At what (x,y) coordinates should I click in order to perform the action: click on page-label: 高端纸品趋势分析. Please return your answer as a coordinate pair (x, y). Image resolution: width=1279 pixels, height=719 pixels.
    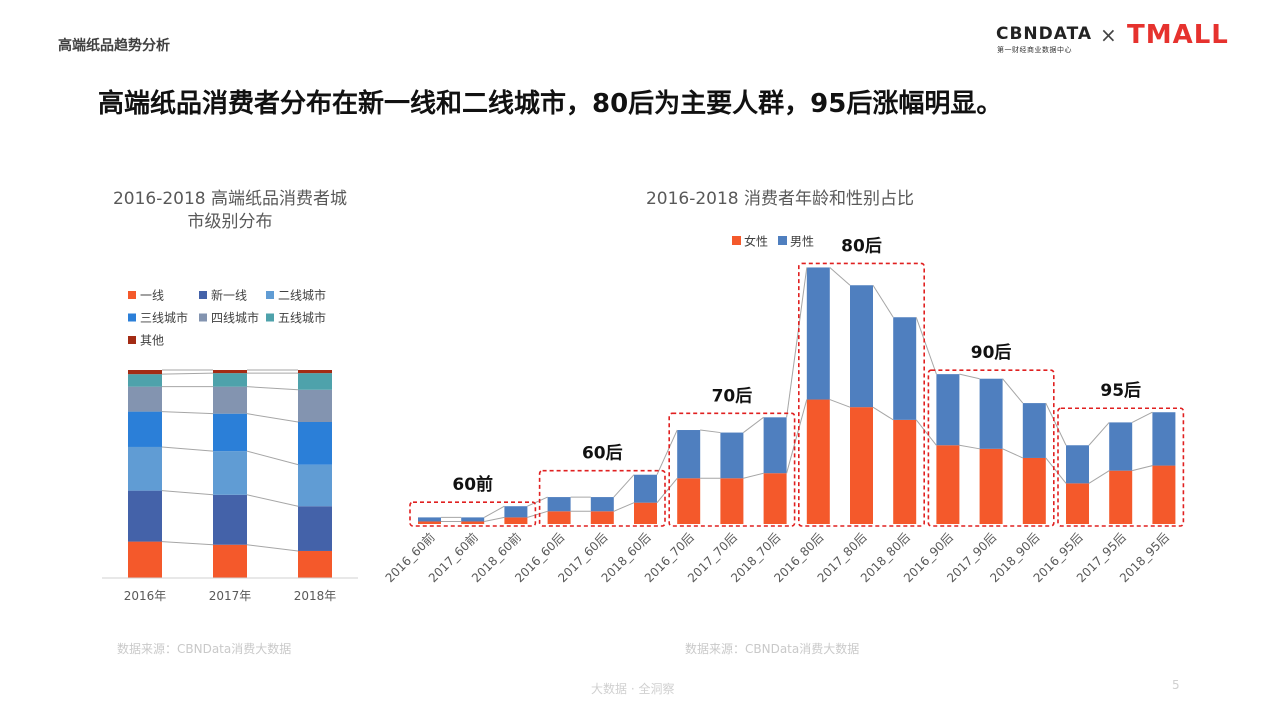
    Looking at the image, I should click on (114, 46).